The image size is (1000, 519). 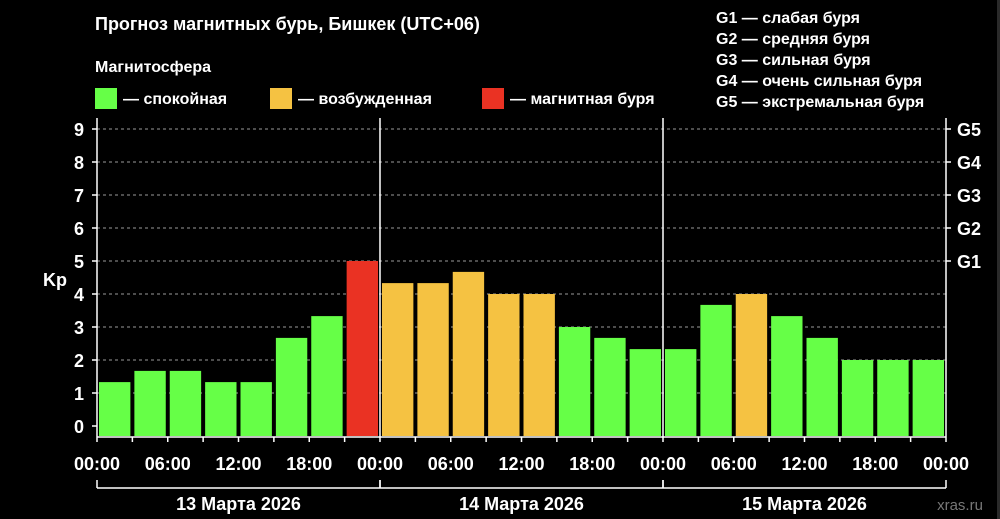 I want to click on g-level-label: G4, so click(x=969, y=163).